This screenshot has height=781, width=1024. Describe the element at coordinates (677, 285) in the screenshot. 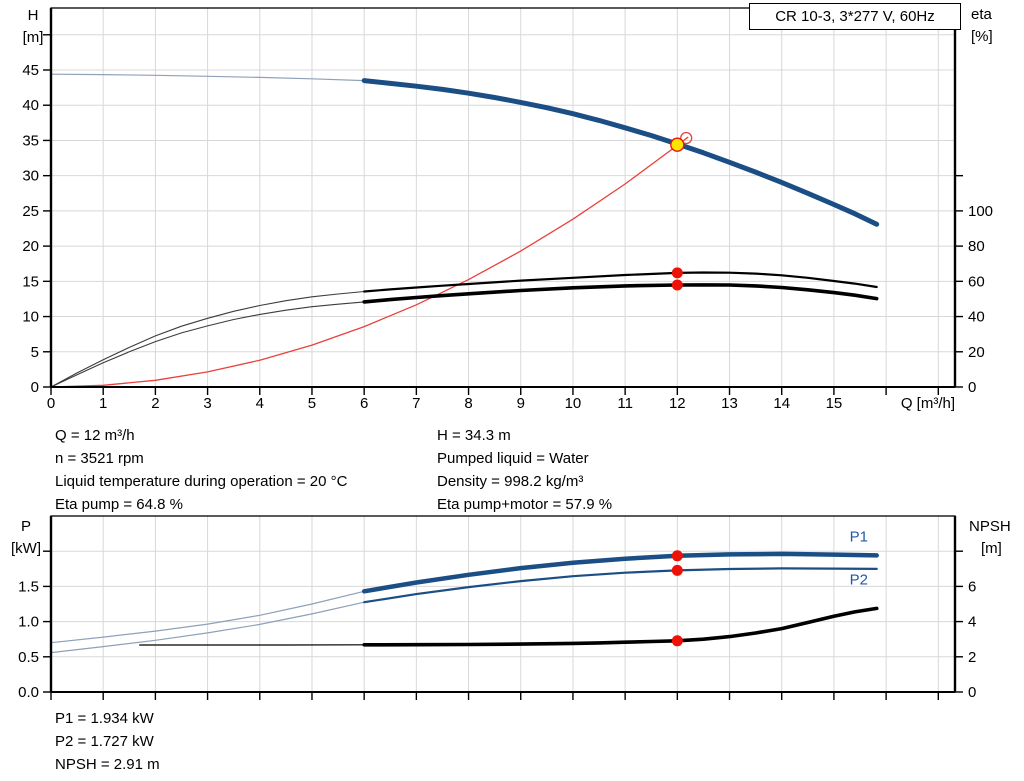

I see `eta-pump-motor-point` at that location.